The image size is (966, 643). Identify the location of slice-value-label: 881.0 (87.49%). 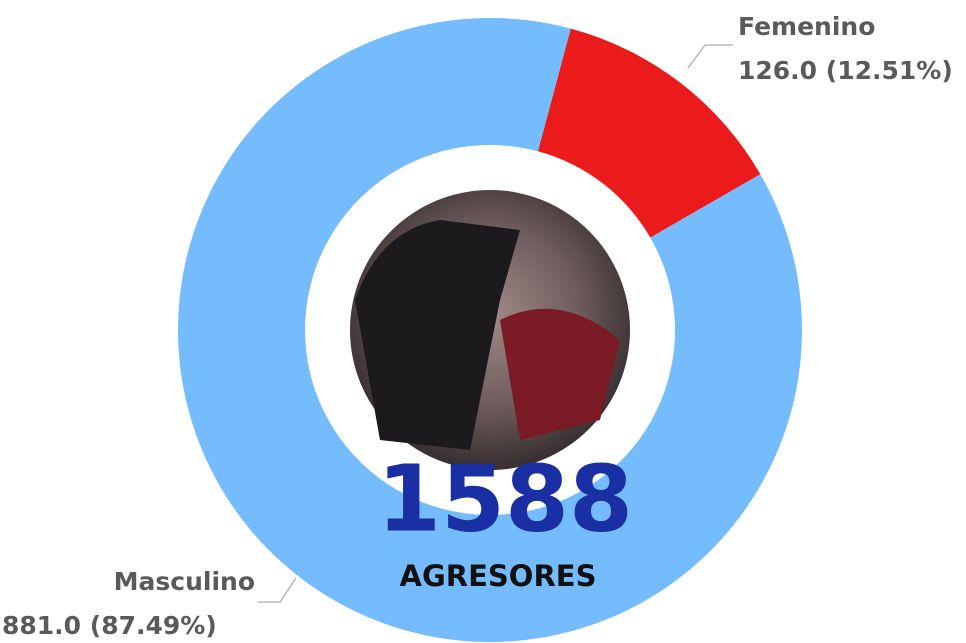
(109, 625).